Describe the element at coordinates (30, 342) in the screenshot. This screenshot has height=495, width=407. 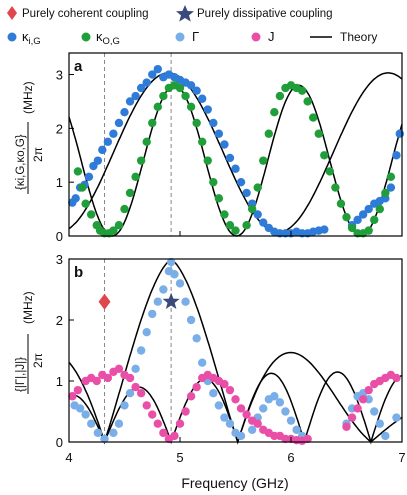
I see `panel-b-ylabel: {|Γ|,|J|} 2π (MHz)` at that location.